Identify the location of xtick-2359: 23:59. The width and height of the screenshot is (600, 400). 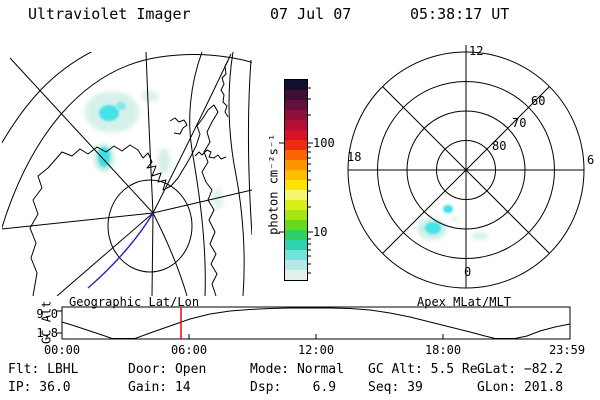
(567, 350).